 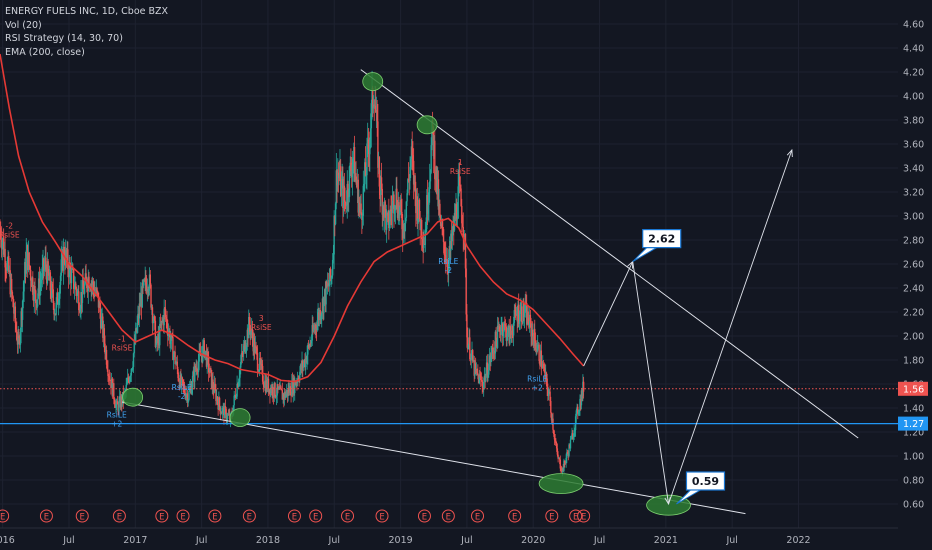 I want to click on symbol-title: ENERGY FUELS INC, 1D, Cboe BZX, so click(x=87, y=11).